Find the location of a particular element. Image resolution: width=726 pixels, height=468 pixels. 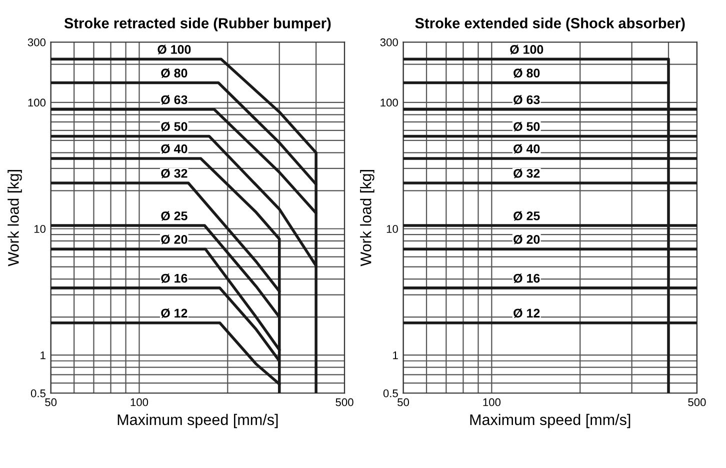

chart-title: Stroke extended side (Shock absorber) is located at coordinates (550, 25).